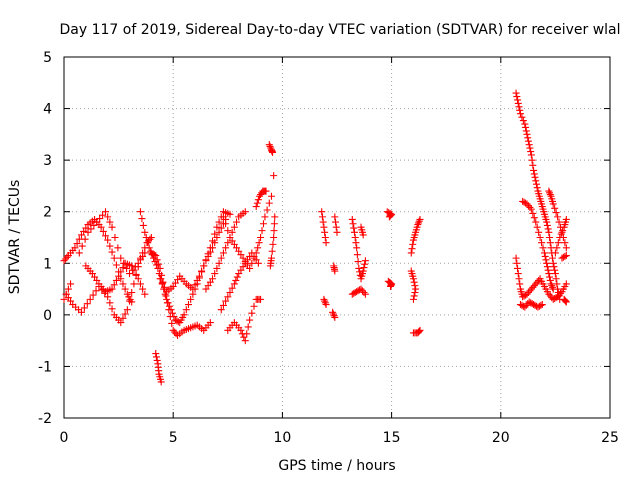 This screenshot has width=640, height=480. Describe the element at coordinates (336, 466) in the screenshot. I see `x-axis-label: GPS time / hours` at that location.